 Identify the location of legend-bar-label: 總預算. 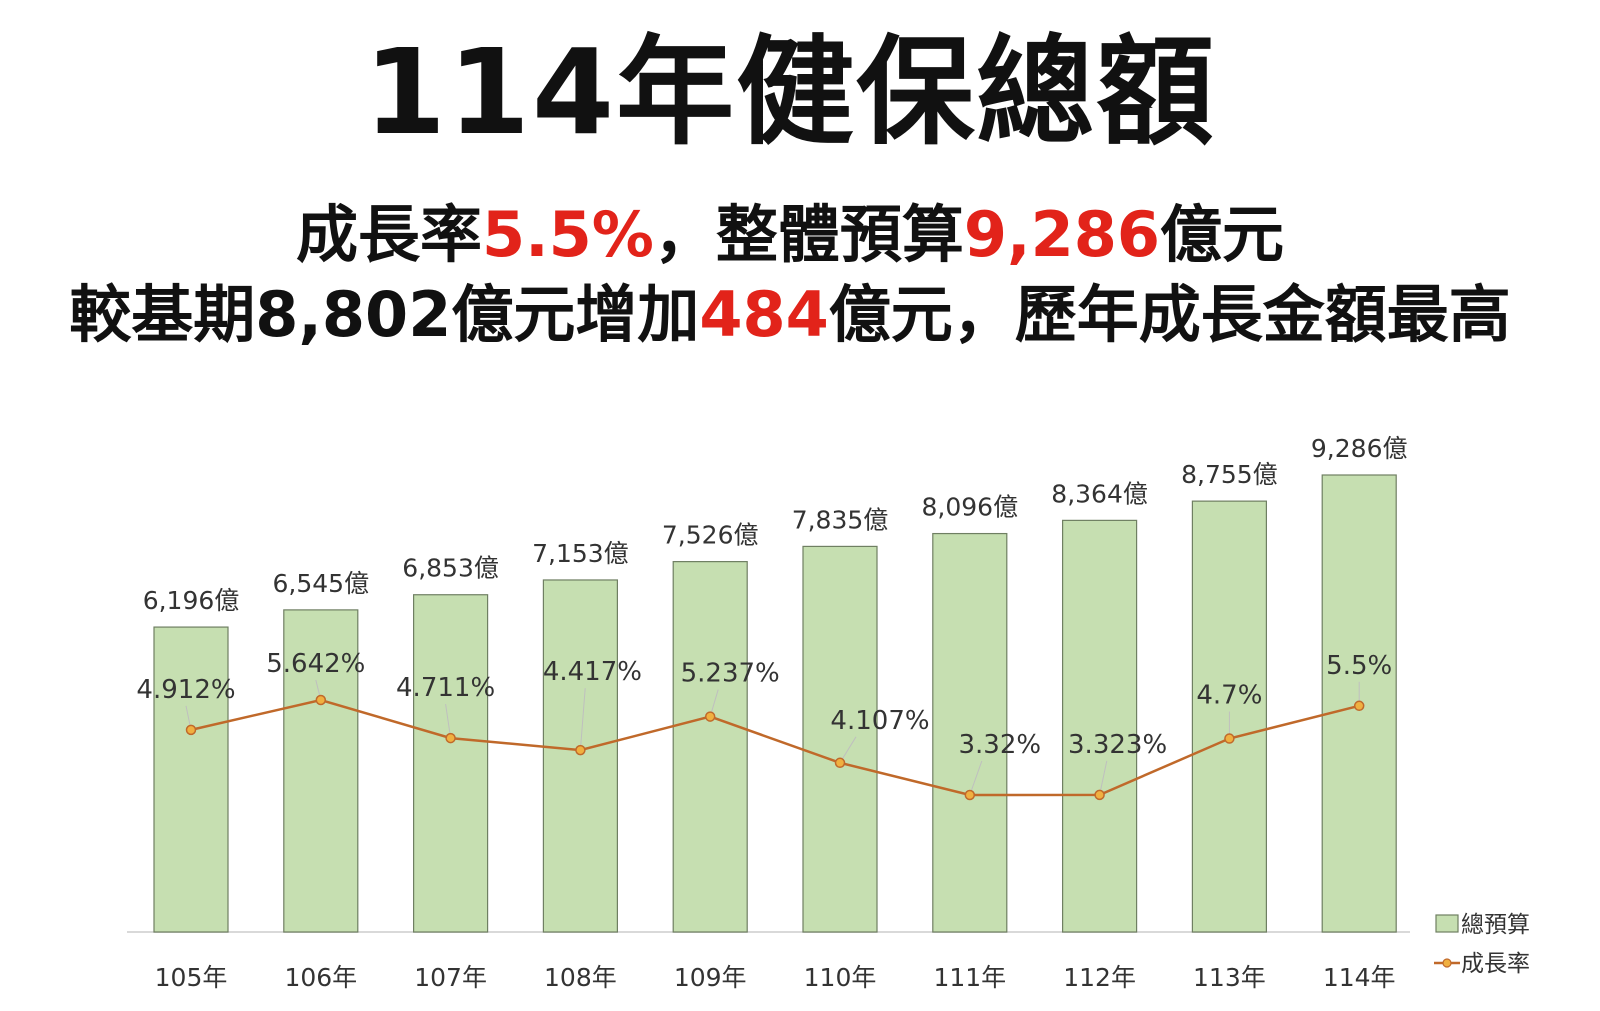
(1495, 925).